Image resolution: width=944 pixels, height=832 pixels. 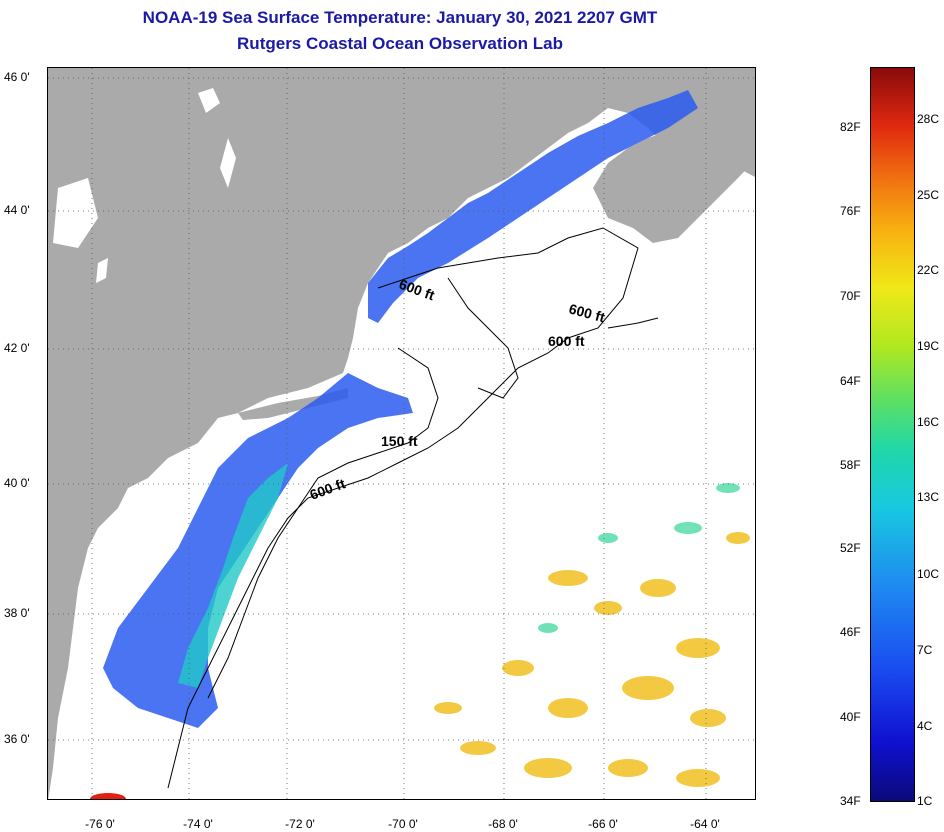 I want to click on contour-label-600ft-b: 600 ft, so click(x=587, y=312).